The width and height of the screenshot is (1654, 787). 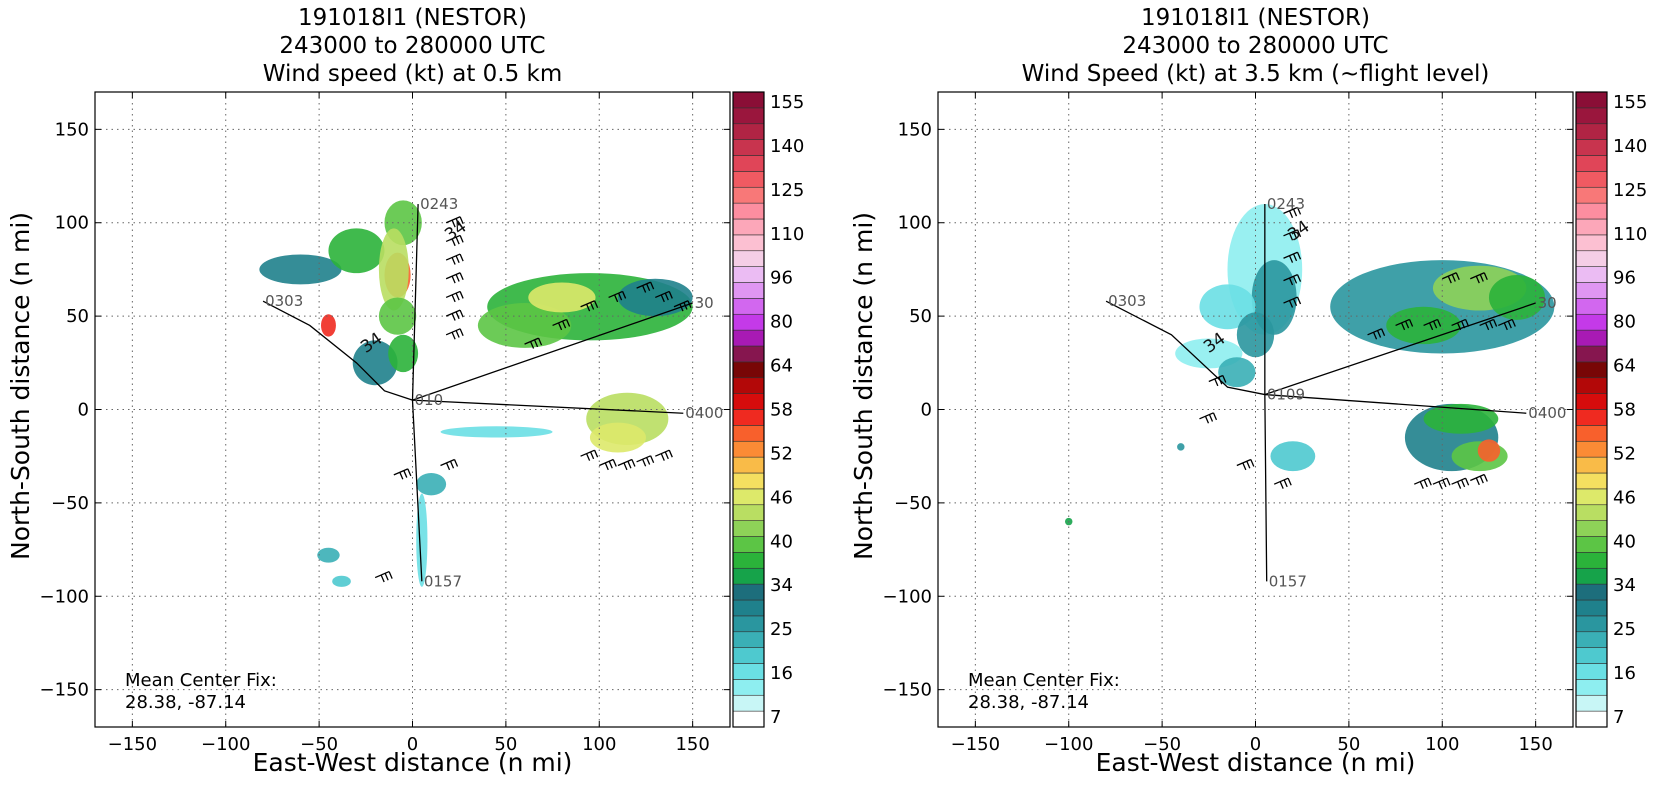 What do you see at coordinates (412, 18) in the screenshot?
I see `title-line-1: 191018I1 (NESTOR)` at bounding box center [412, 18].